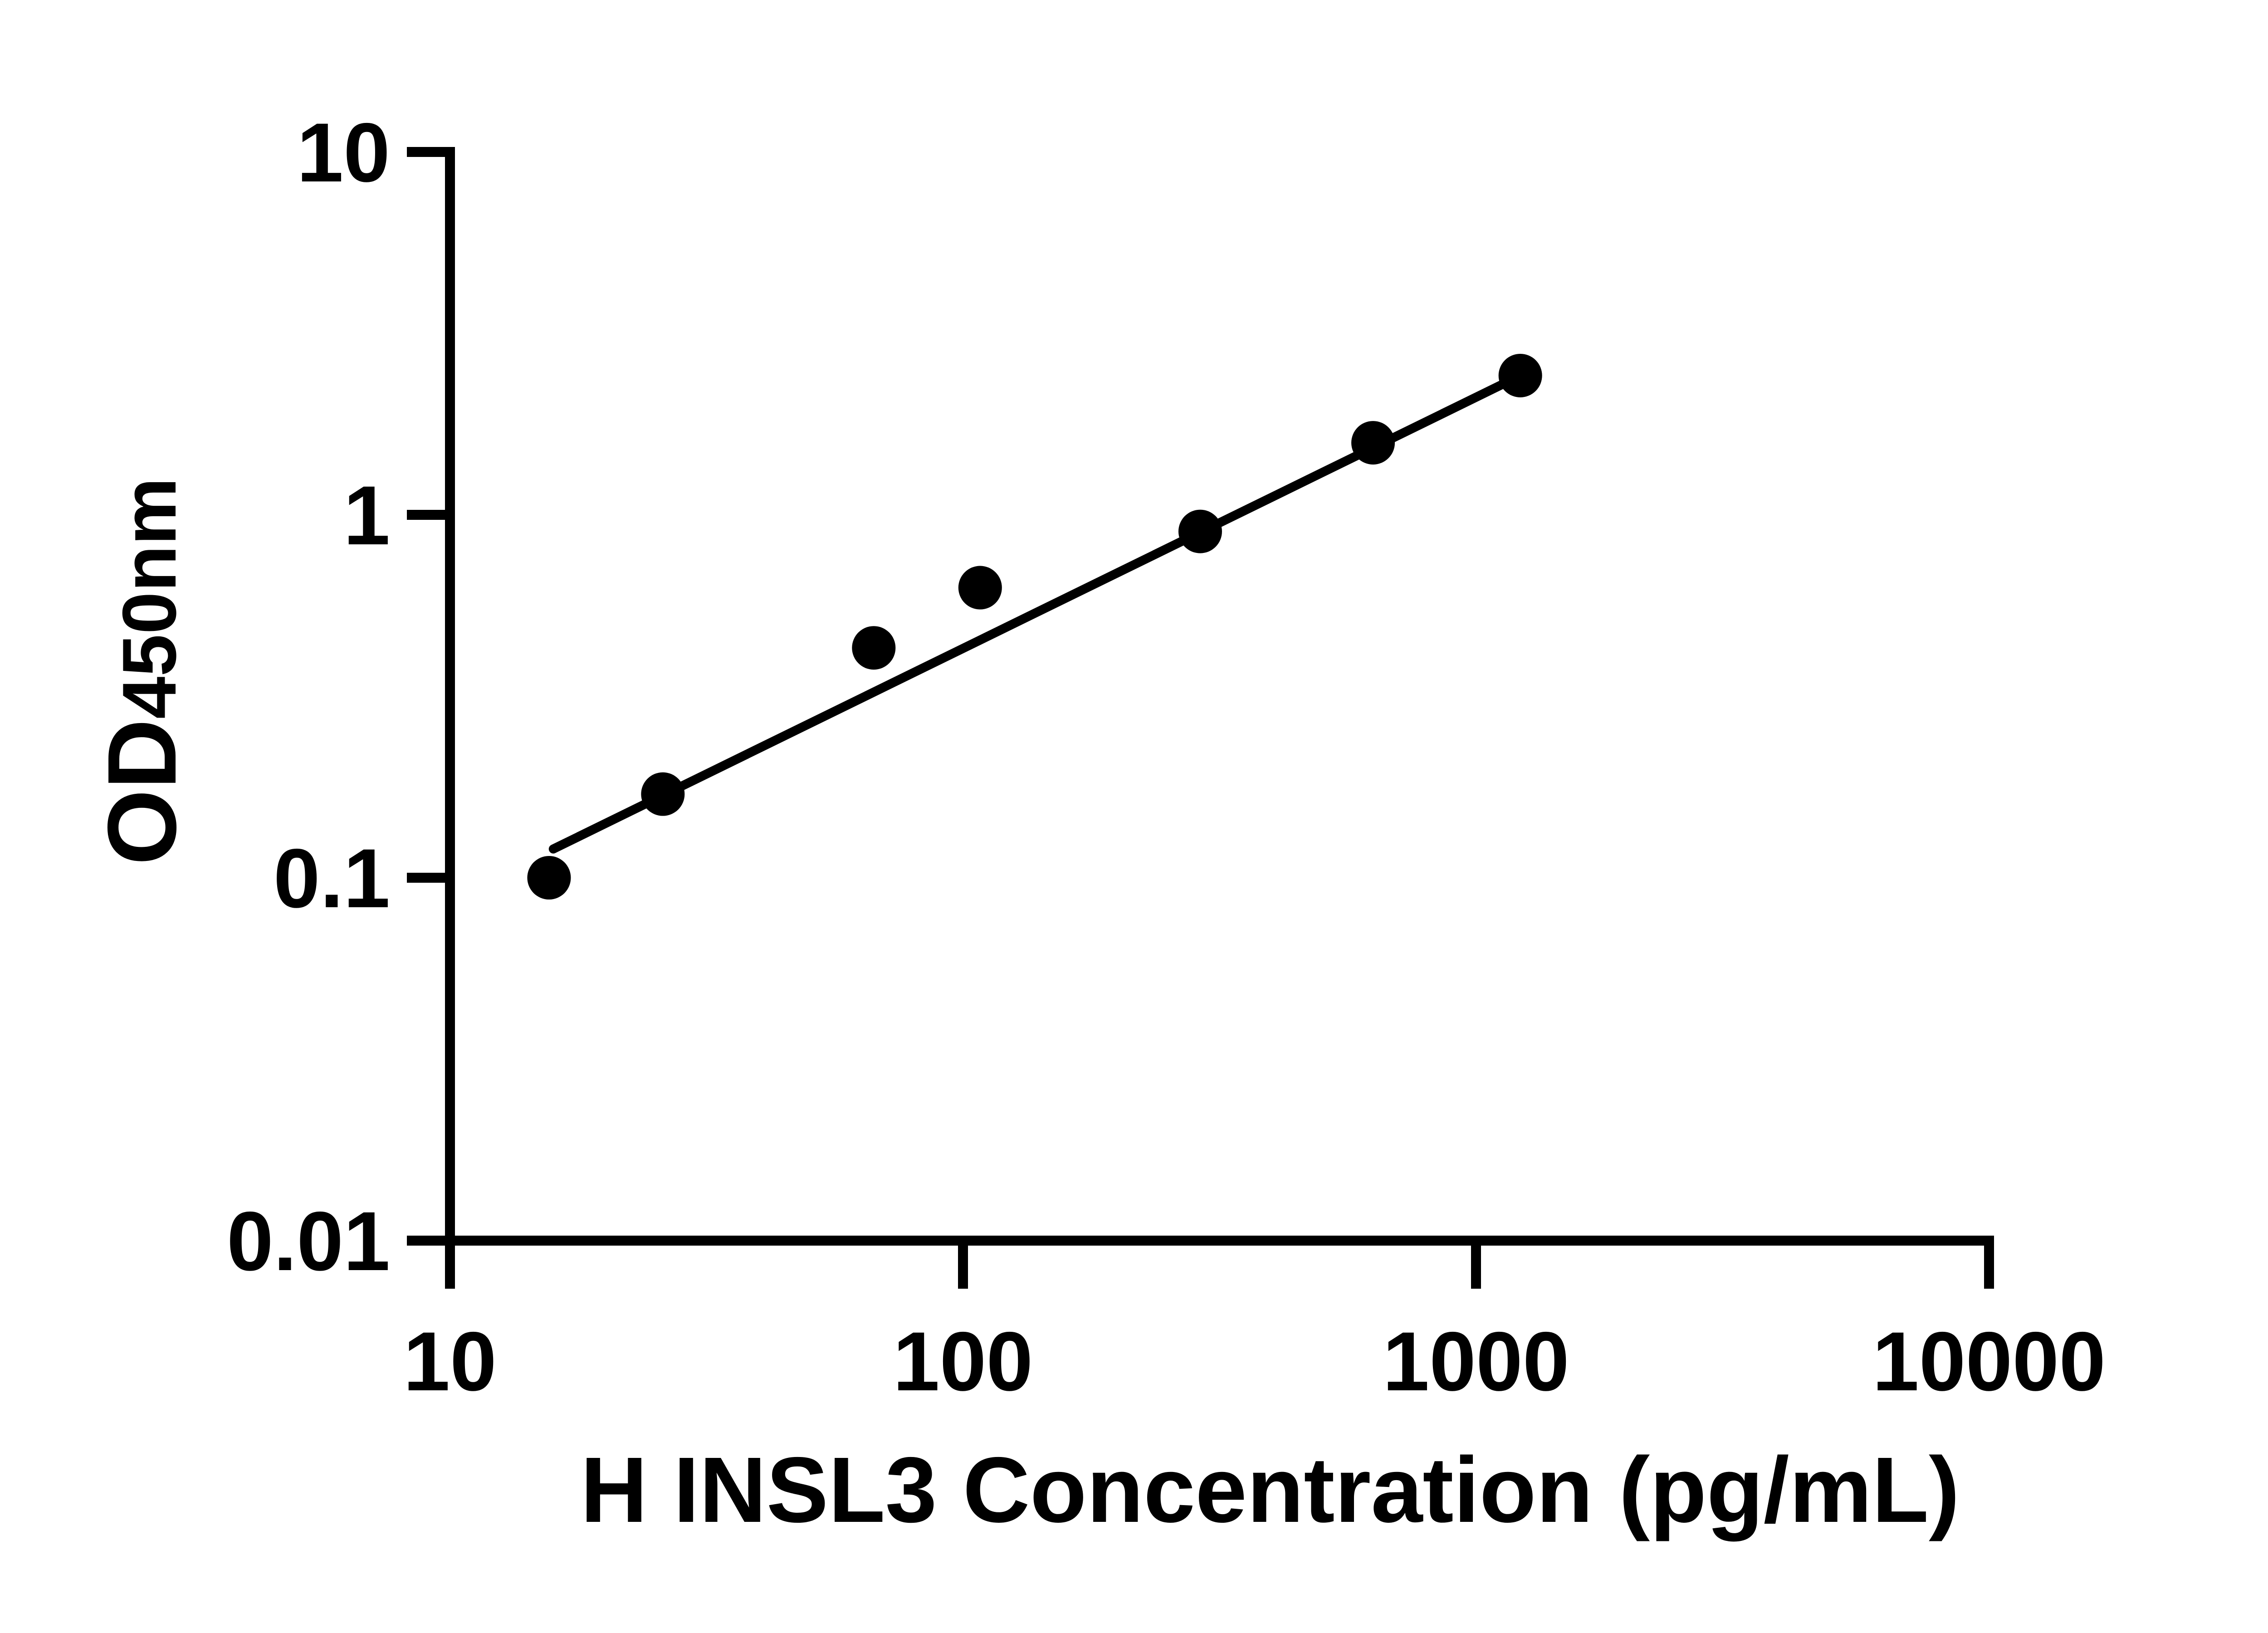  I want to click on y-axis-tick-labels: 10 1 0.1 0.01, so click(309, 697).